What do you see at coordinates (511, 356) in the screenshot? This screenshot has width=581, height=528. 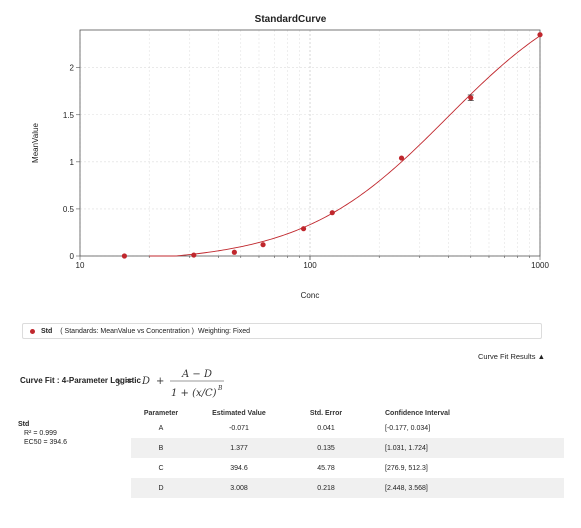 I see `curve-fit-results-toggle: Curve Fit Results ▲` at bounding box center [511, 356].